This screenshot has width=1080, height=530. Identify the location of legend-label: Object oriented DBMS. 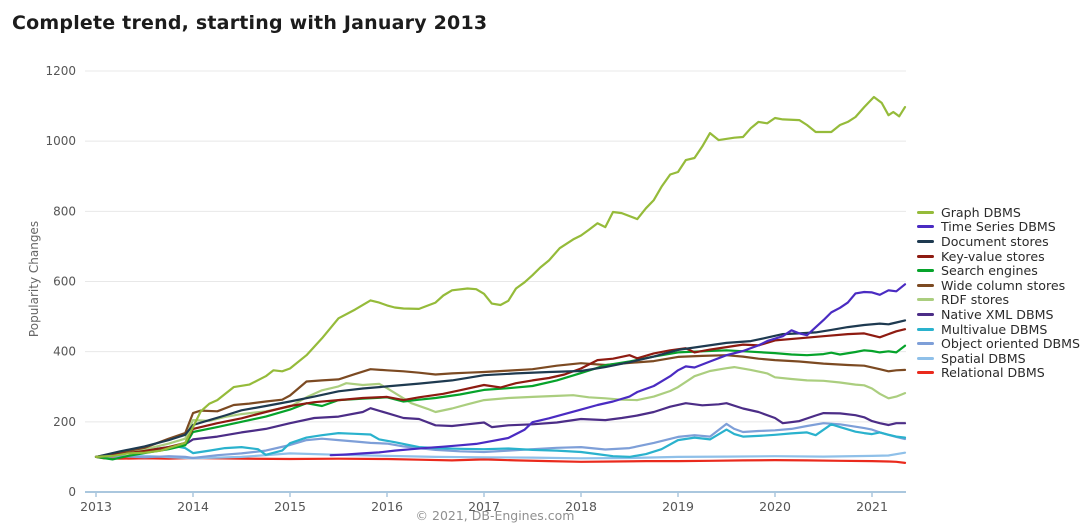
(1010, 344).